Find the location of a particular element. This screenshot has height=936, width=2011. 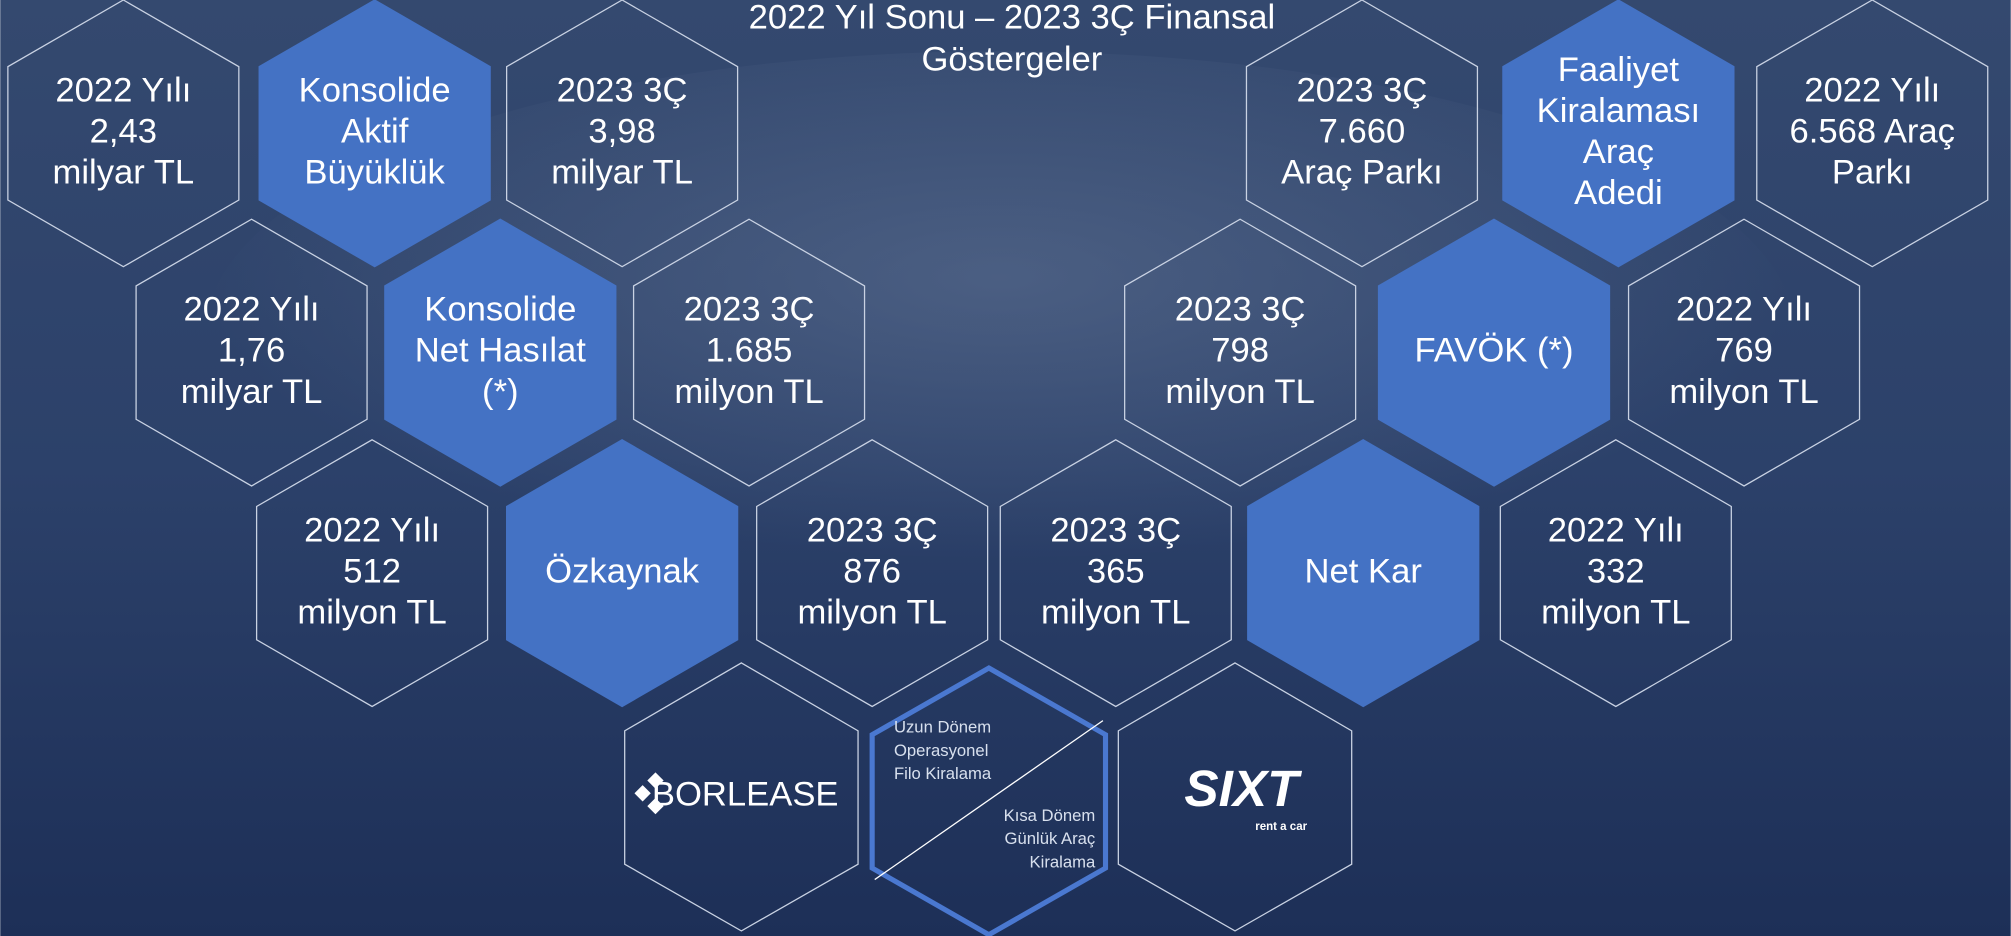

service-hexagon is located at coordinates (989, 800).